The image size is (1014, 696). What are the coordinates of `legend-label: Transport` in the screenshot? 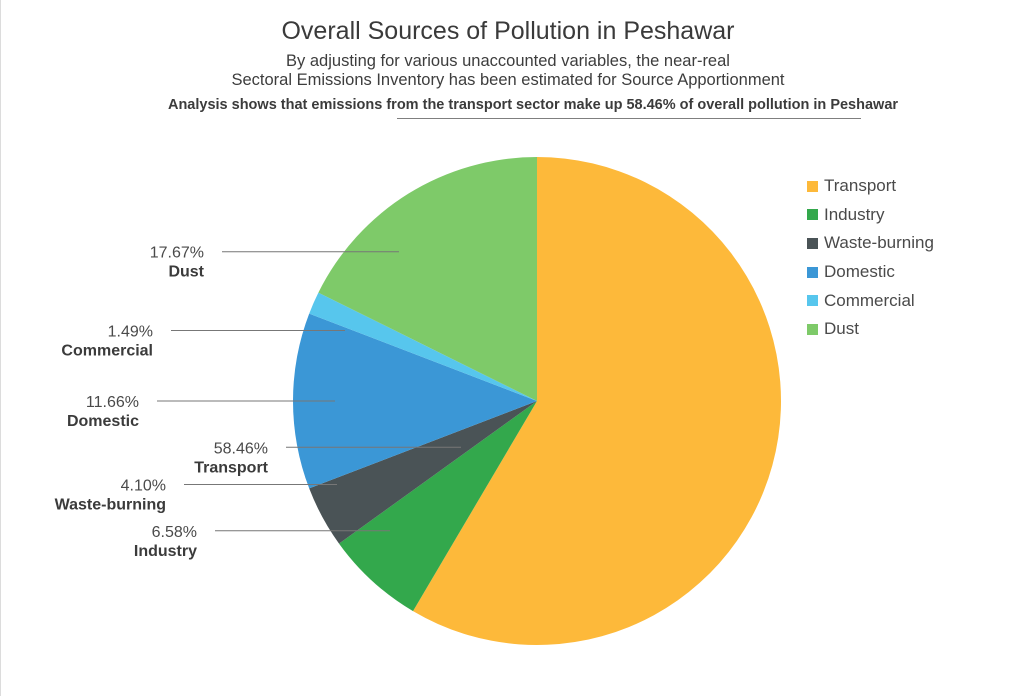 It's located at (860, 186).